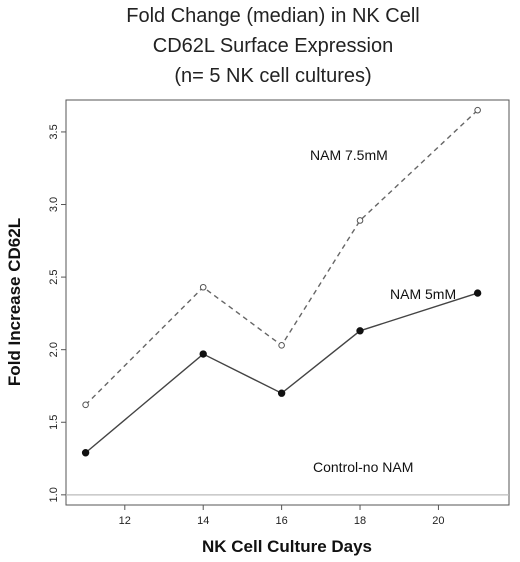 The image size is (520, 562). Describe the element at coordinates (57, 313) in the screenshot. I see `y-axis: 1.0 1.5 2.0 2.5 3.0 3.5` at that location.